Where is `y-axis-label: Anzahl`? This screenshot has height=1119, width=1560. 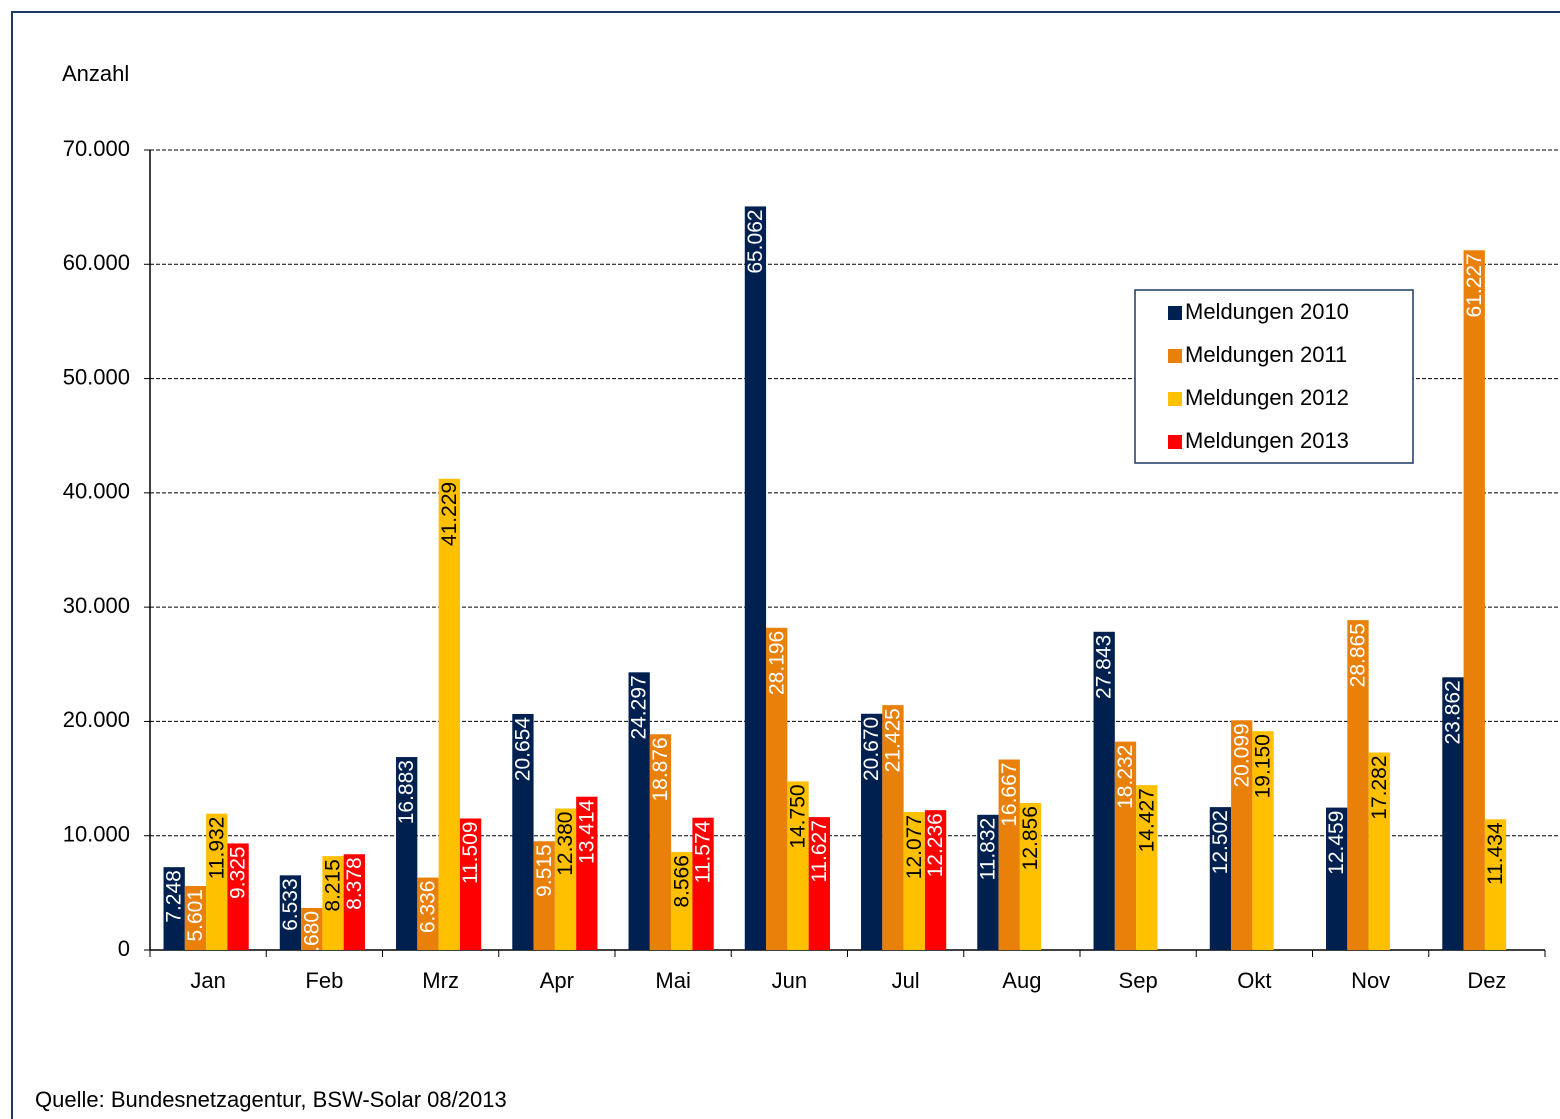
y-axis-label: Anzahl is located at coordinates (95, 73).